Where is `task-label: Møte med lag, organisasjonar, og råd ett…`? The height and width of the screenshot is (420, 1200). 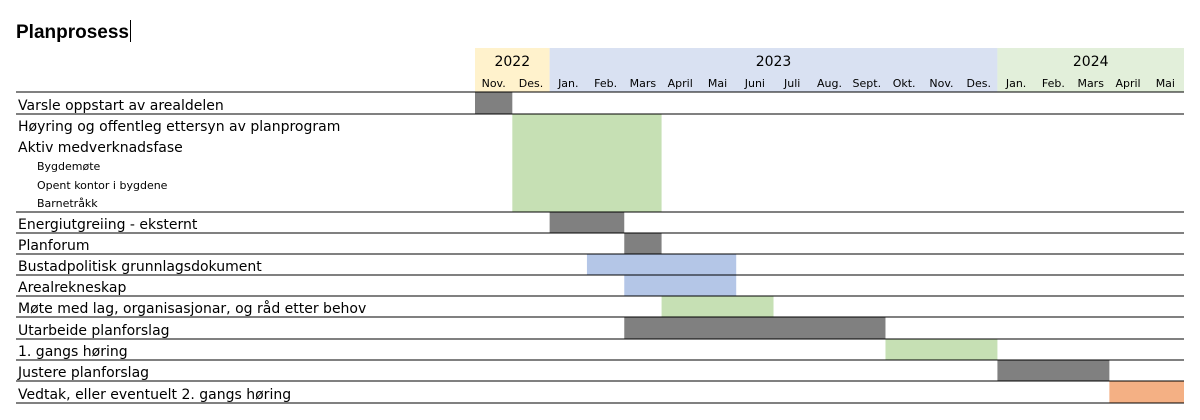 task-label: Møte med lag, organisasjonar, og råd ett… is located at coordinates (192, 308).